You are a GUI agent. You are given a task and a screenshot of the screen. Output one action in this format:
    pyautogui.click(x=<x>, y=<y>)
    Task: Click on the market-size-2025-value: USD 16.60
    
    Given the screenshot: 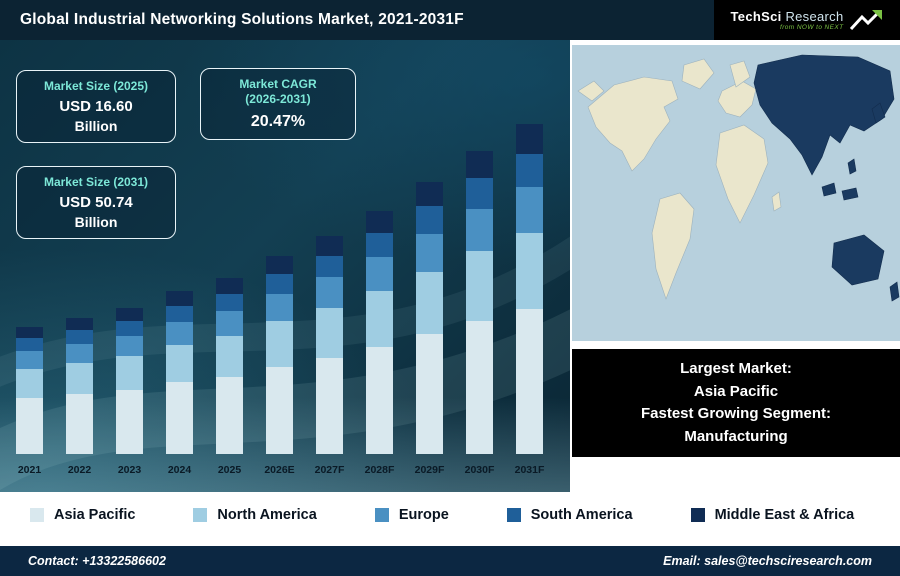 What is the action you would take?
    pyautogui.click(x=96, y=106)
    